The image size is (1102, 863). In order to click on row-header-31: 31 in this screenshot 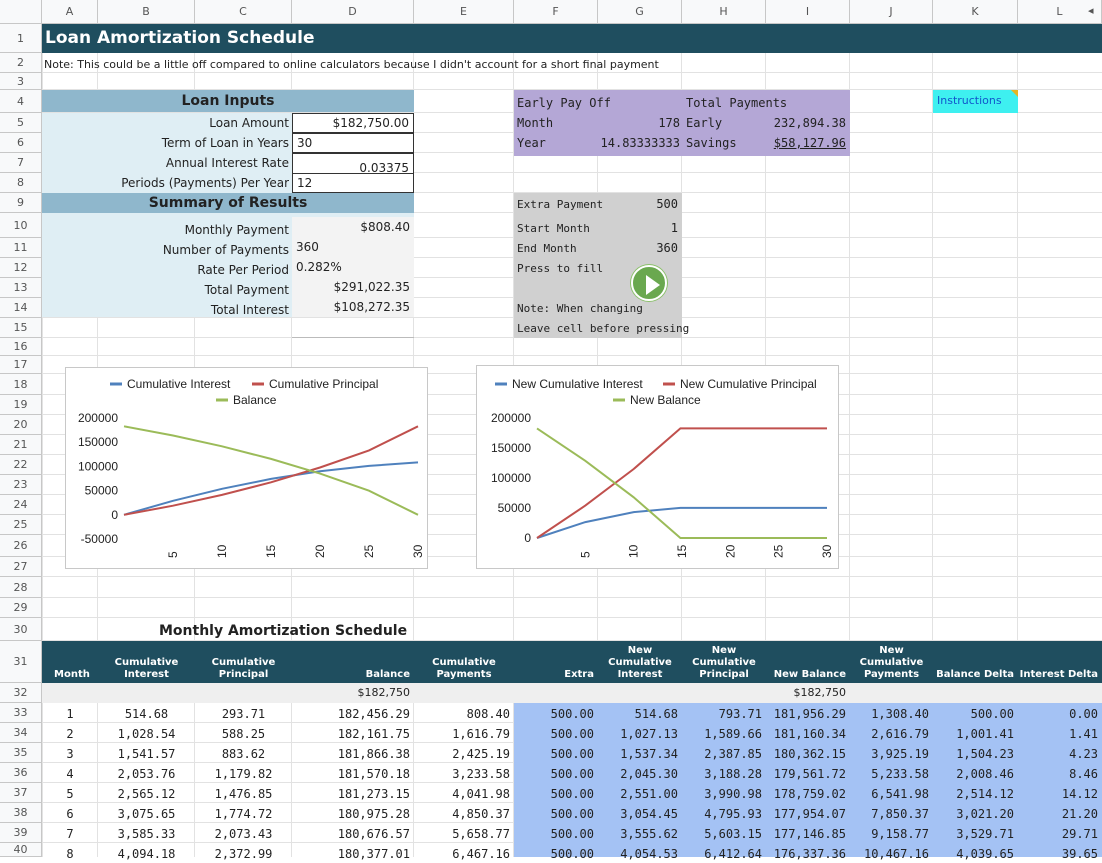, I will do `click(21, 662)`.